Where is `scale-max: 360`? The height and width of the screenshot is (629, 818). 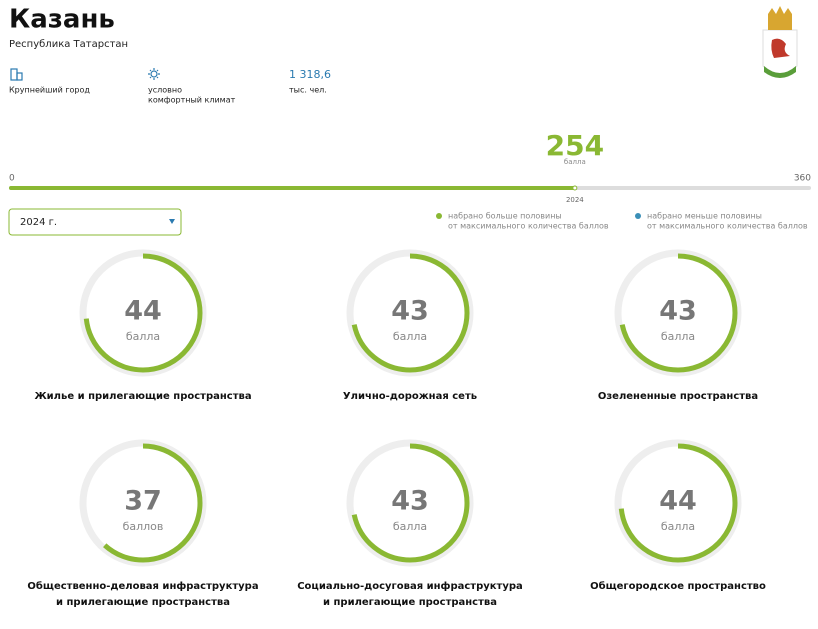 scale-max: 360 is located at coordinates (802, 179).